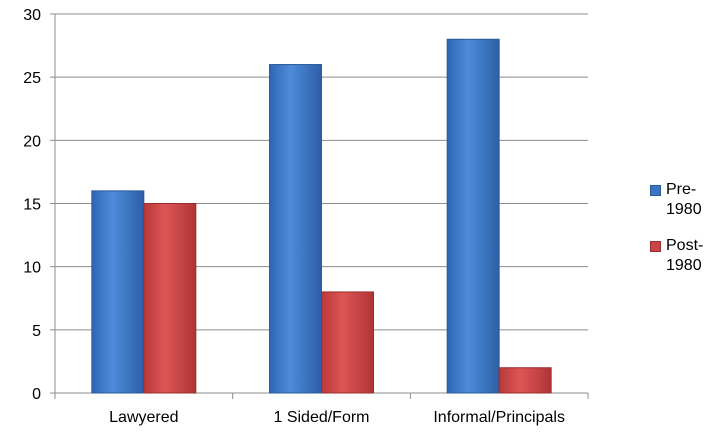 Image resolution: width=716 pixels, height=437 pixels. I want to click on x-tick-label: 1 Sided/Form, so click(321, 417).